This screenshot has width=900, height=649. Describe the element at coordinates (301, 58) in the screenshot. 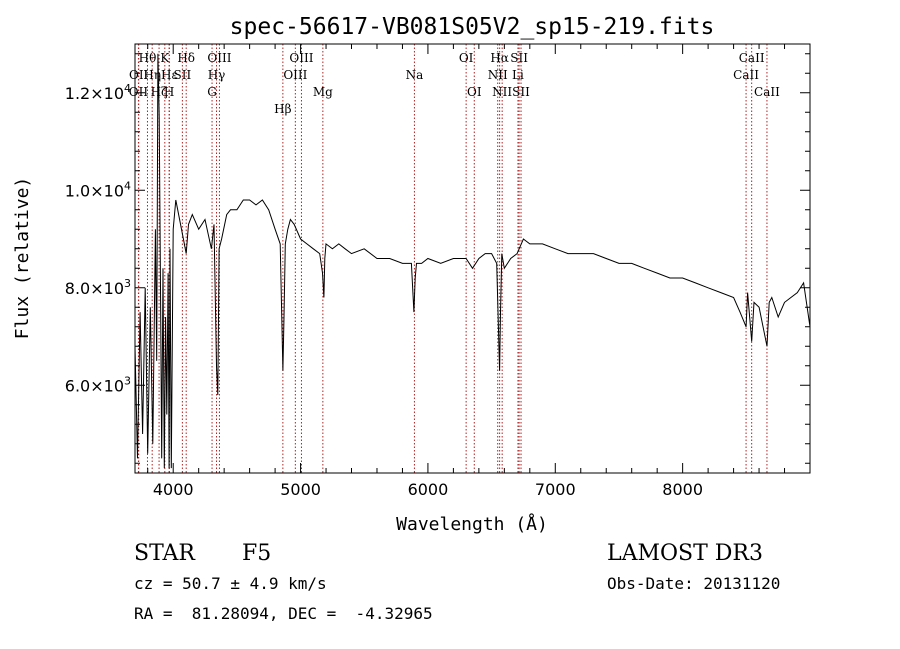

I see `line-label-15: OIII` at that location.